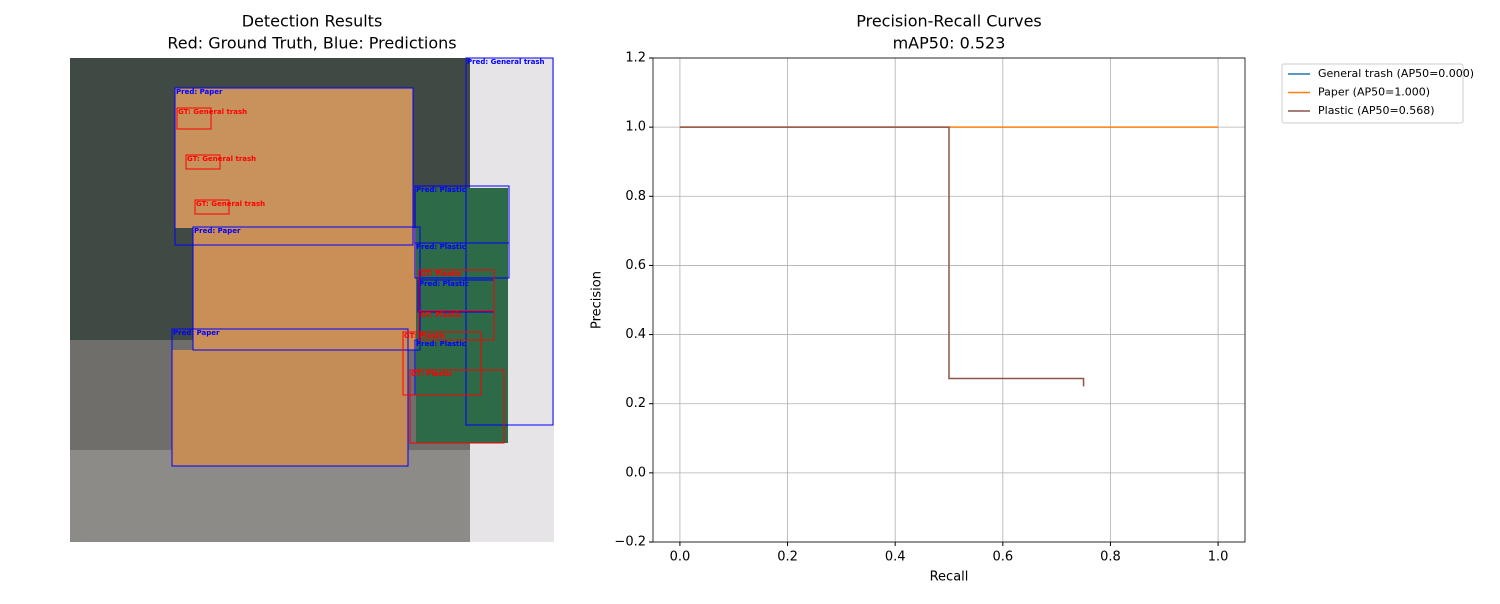 Image resolution: width=1500 pixels, height=604 pixels. Describe the element at coordinates (1218, 557) in the screenshot. I see `x-tick-label: 1.0` at that location.